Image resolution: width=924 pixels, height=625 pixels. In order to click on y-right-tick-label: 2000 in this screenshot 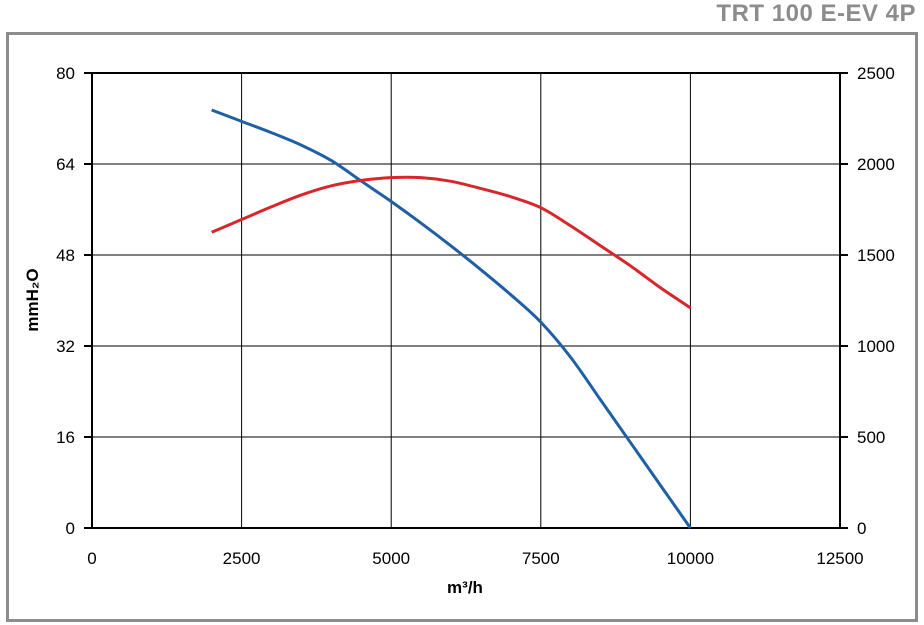, I will do `click(876, 164)`.